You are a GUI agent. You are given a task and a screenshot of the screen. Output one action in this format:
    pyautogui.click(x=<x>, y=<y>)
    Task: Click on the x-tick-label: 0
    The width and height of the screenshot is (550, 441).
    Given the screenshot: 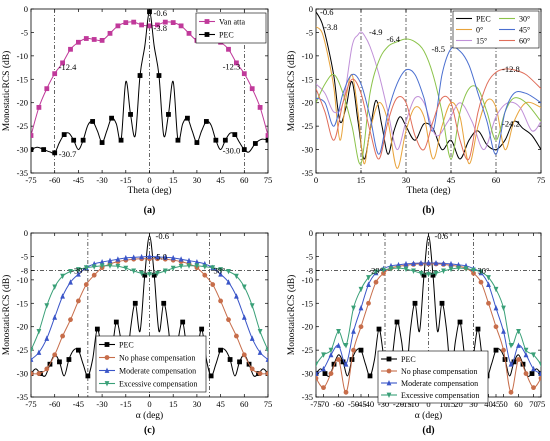 What is the action you would take?
    pyautogui.click(x=316, y=180)
    